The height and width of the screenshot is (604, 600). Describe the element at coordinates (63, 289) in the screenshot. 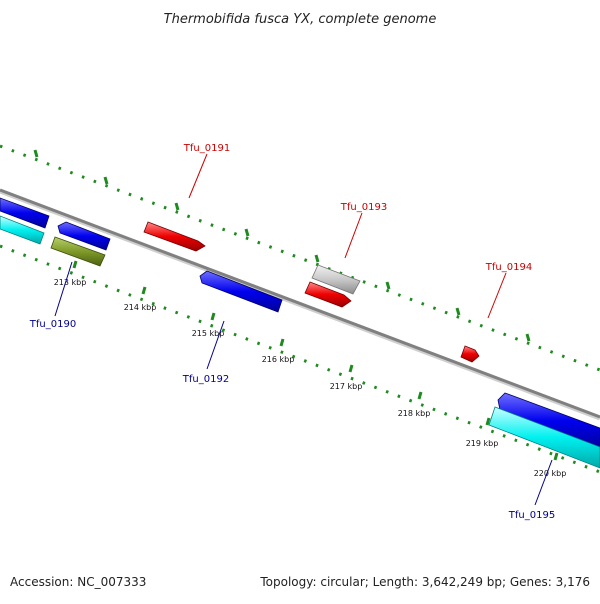

I see `leader-line-tfu0190` at that location.